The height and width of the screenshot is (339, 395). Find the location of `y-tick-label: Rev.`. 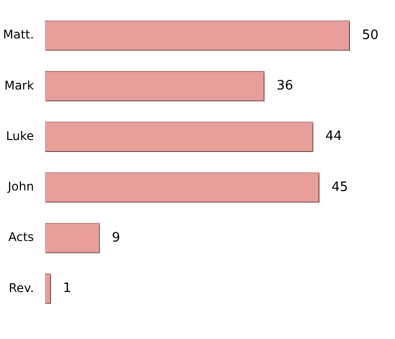

y-tick-label: Rev. is located at coordinates (21, 287).